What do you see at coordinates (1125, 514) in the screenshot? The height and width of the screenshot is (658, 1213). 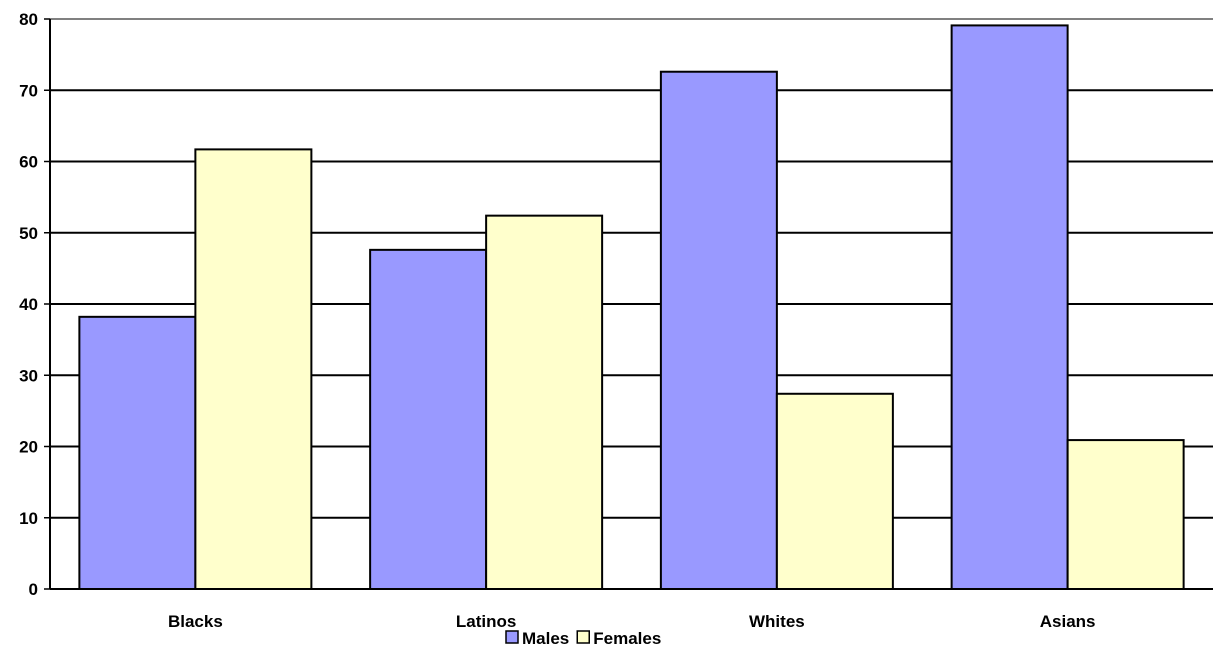 I see `bar-females-asians` at bounding box center [1125, 514].